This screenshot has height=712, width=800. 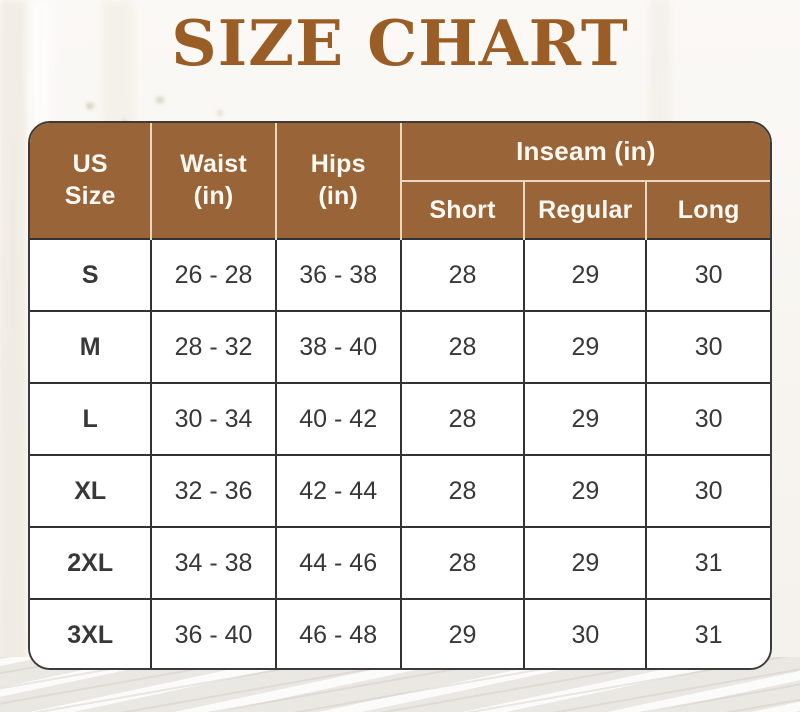 I want to click on header-inseam-regular: Regular, so click(x=586, y=209).